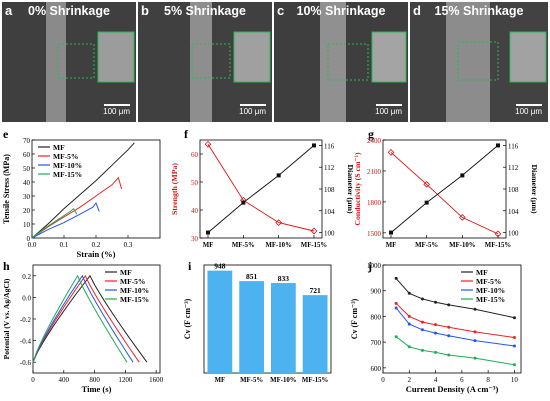 This screenshot has width=550, height=401. I want to click on y-tick-label: -0.6, so click(26, 363).